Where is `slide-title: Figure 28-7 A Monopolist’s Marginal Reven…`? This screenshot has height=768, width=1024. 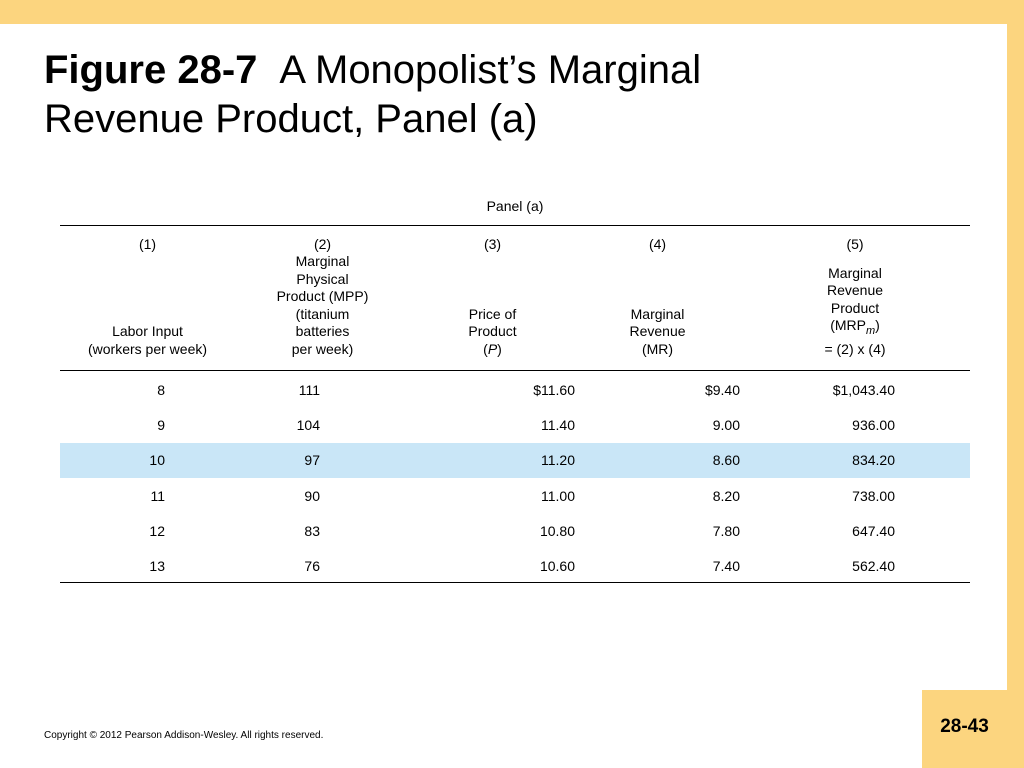 slide-title: Figure 28-7 A Monopolist’s Marginal Reven… is located at coordinates (494, 95).